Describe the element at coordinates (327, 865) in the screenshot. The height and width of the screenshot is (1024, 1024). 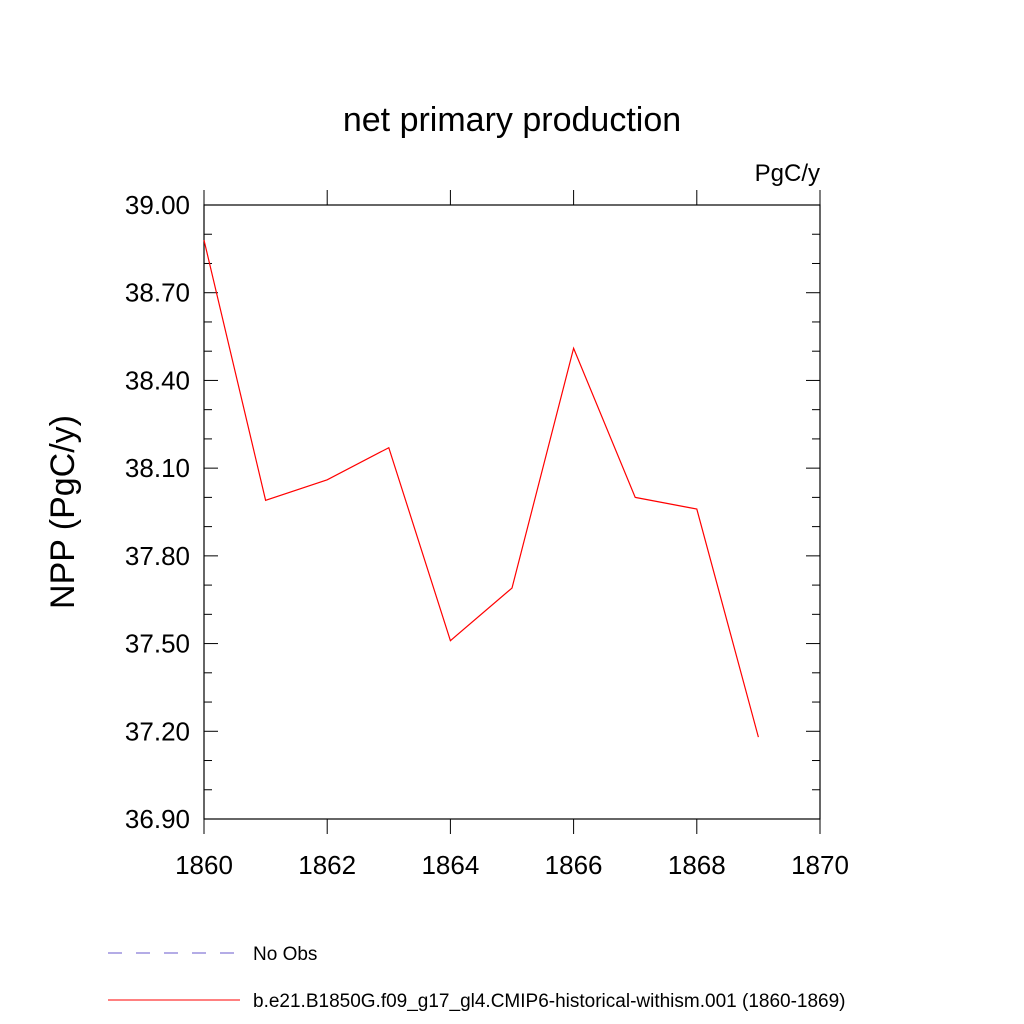
I see `x-tick-label: 1862` at that location.